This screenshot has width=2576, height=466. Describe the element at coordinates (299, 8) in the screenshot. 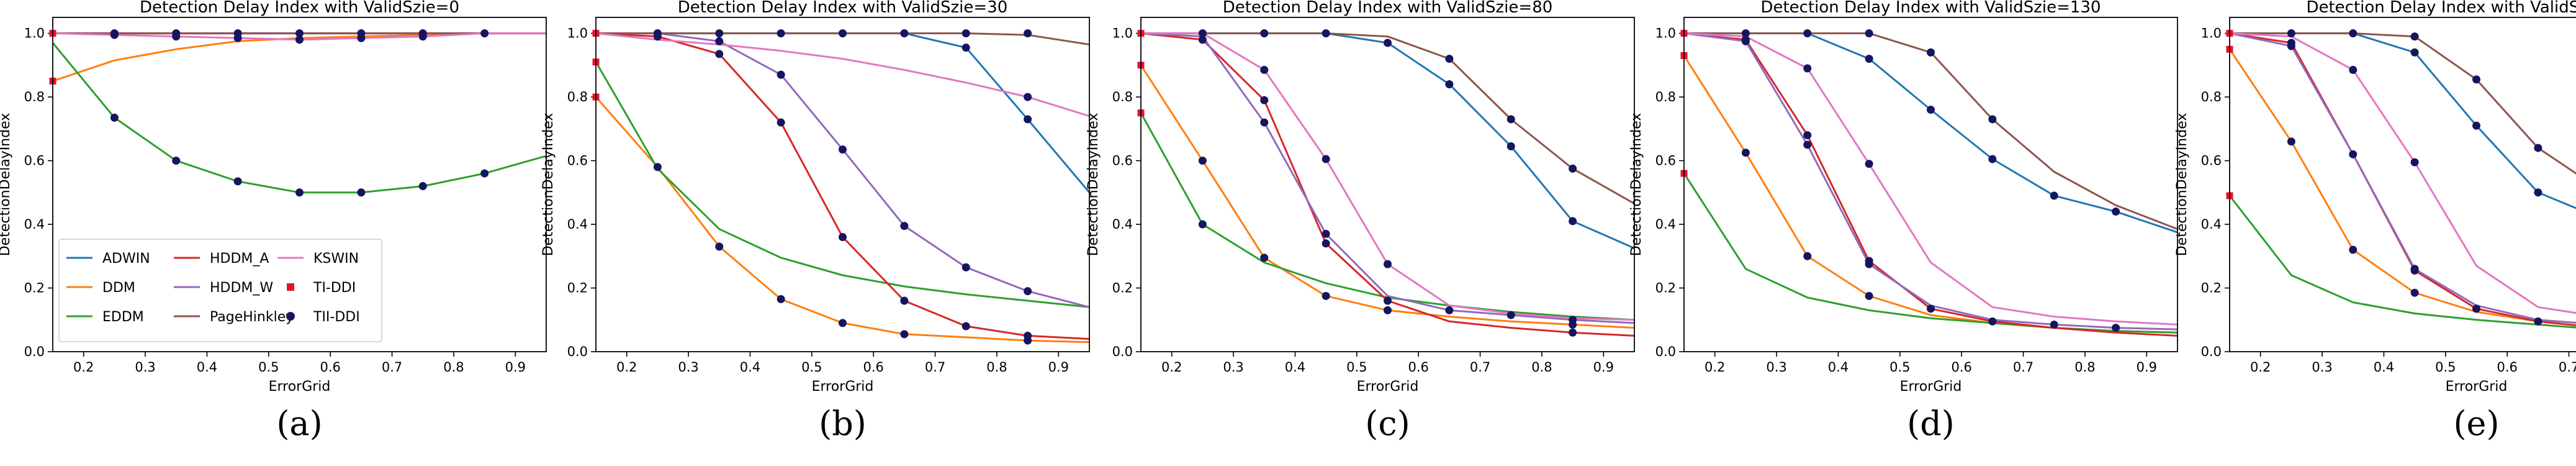

I see `chart-title: Detection Delay Index with ValidSzie=0` at that location.